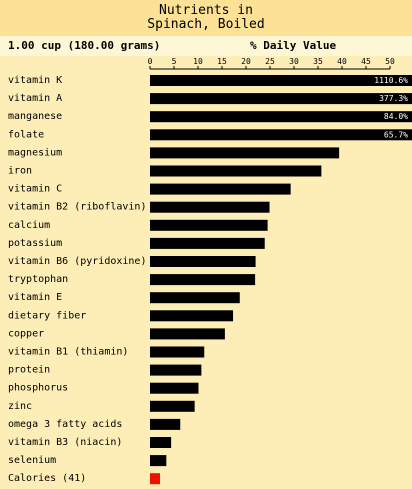 This screenshot has height=489, width=412. Describe the element at coordinates (35, 297) in the screenshot. I see `category-label: vitamin E` at that location.